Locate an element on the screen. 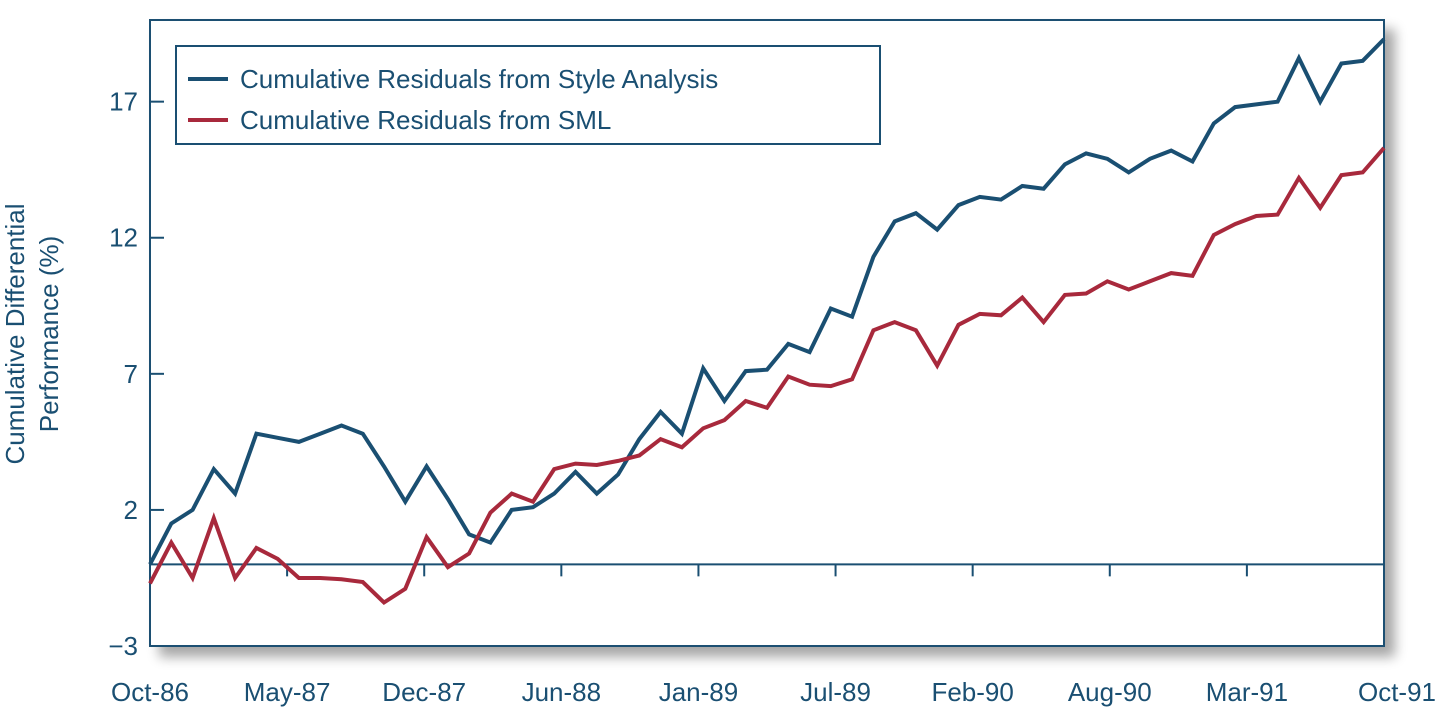 The width and height of the screenshot is (1442, 710). y-axis-title: Cumulative Differential is located at coordinates (15, 333).